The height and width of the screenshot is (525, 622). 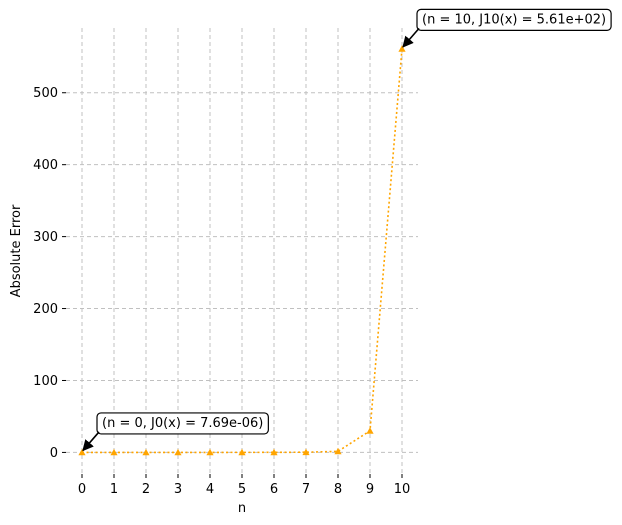 What do you see at coordinates (16, 250) in the screenshot?
I see `y-axis-label: Absolute Error` at bounding box center [16, 250].